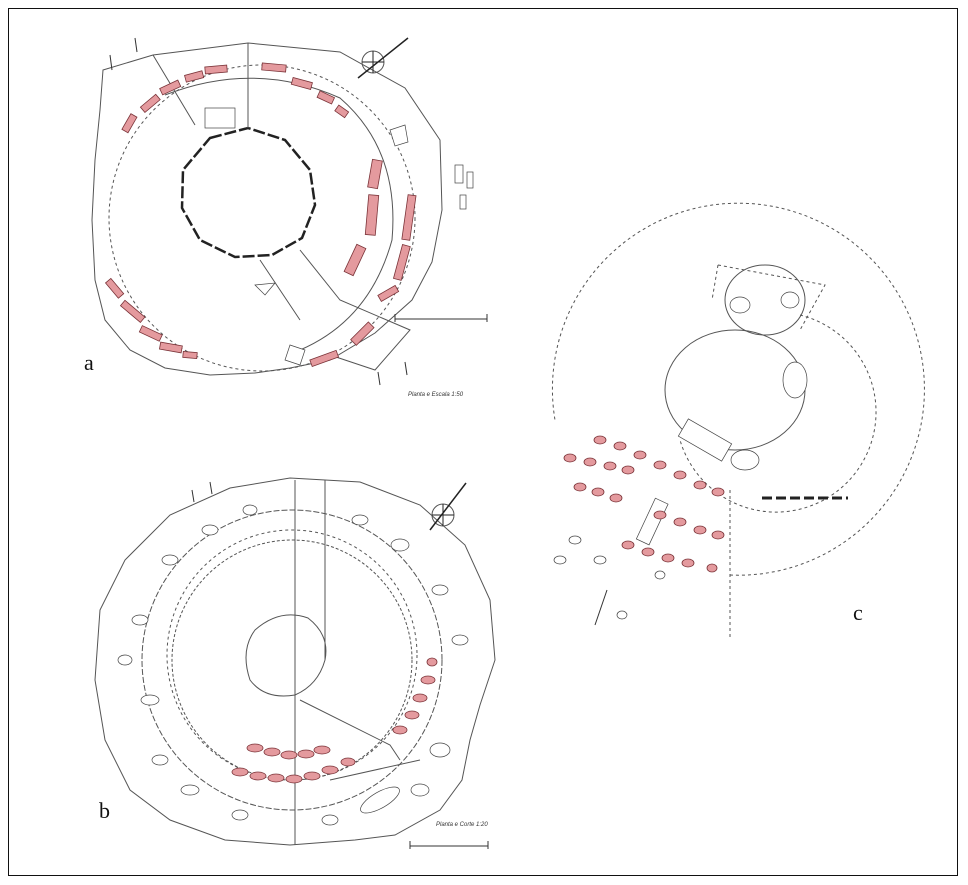  Describe the element at coordinates (858, 612) in the screenshot. I see `panel-c-label: c` at that location.